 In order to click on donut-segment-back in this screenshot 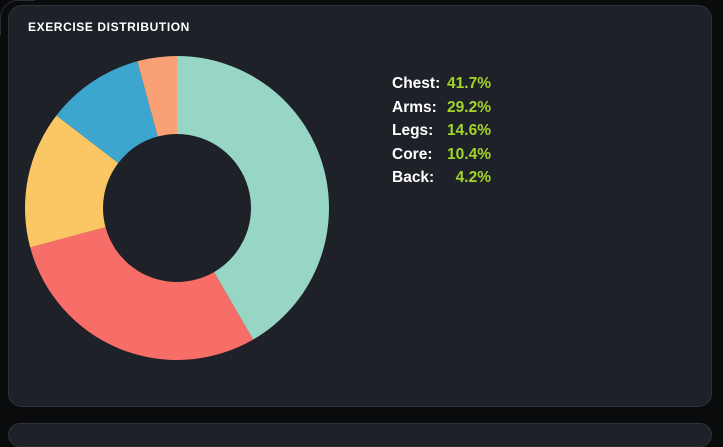, I will do `click(157, 96)`.